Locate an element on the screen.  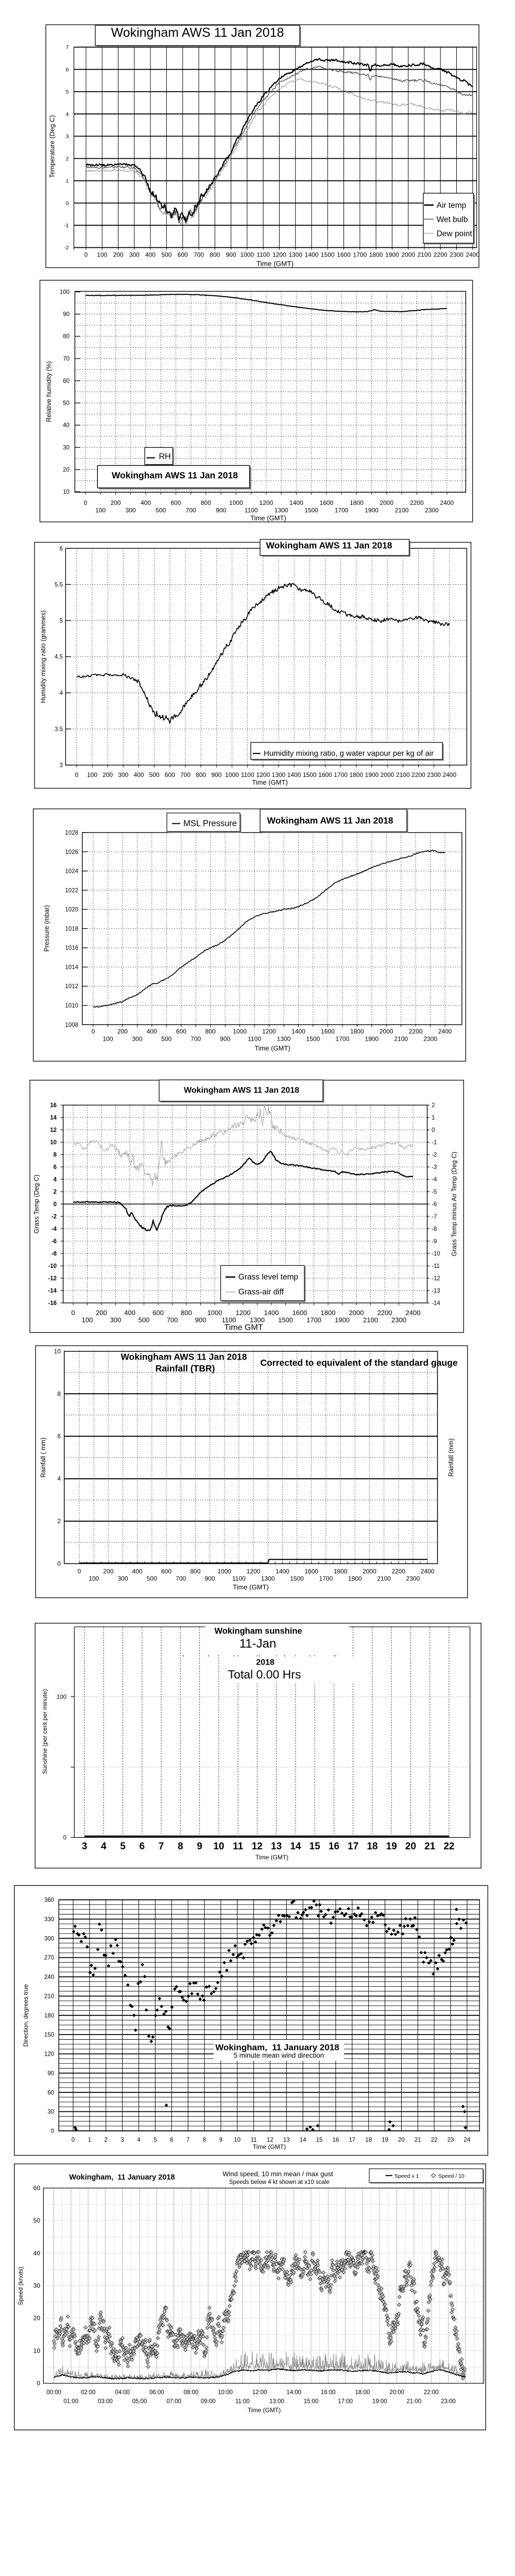
svg-text: 15 is located at coordinates (319, 2140).